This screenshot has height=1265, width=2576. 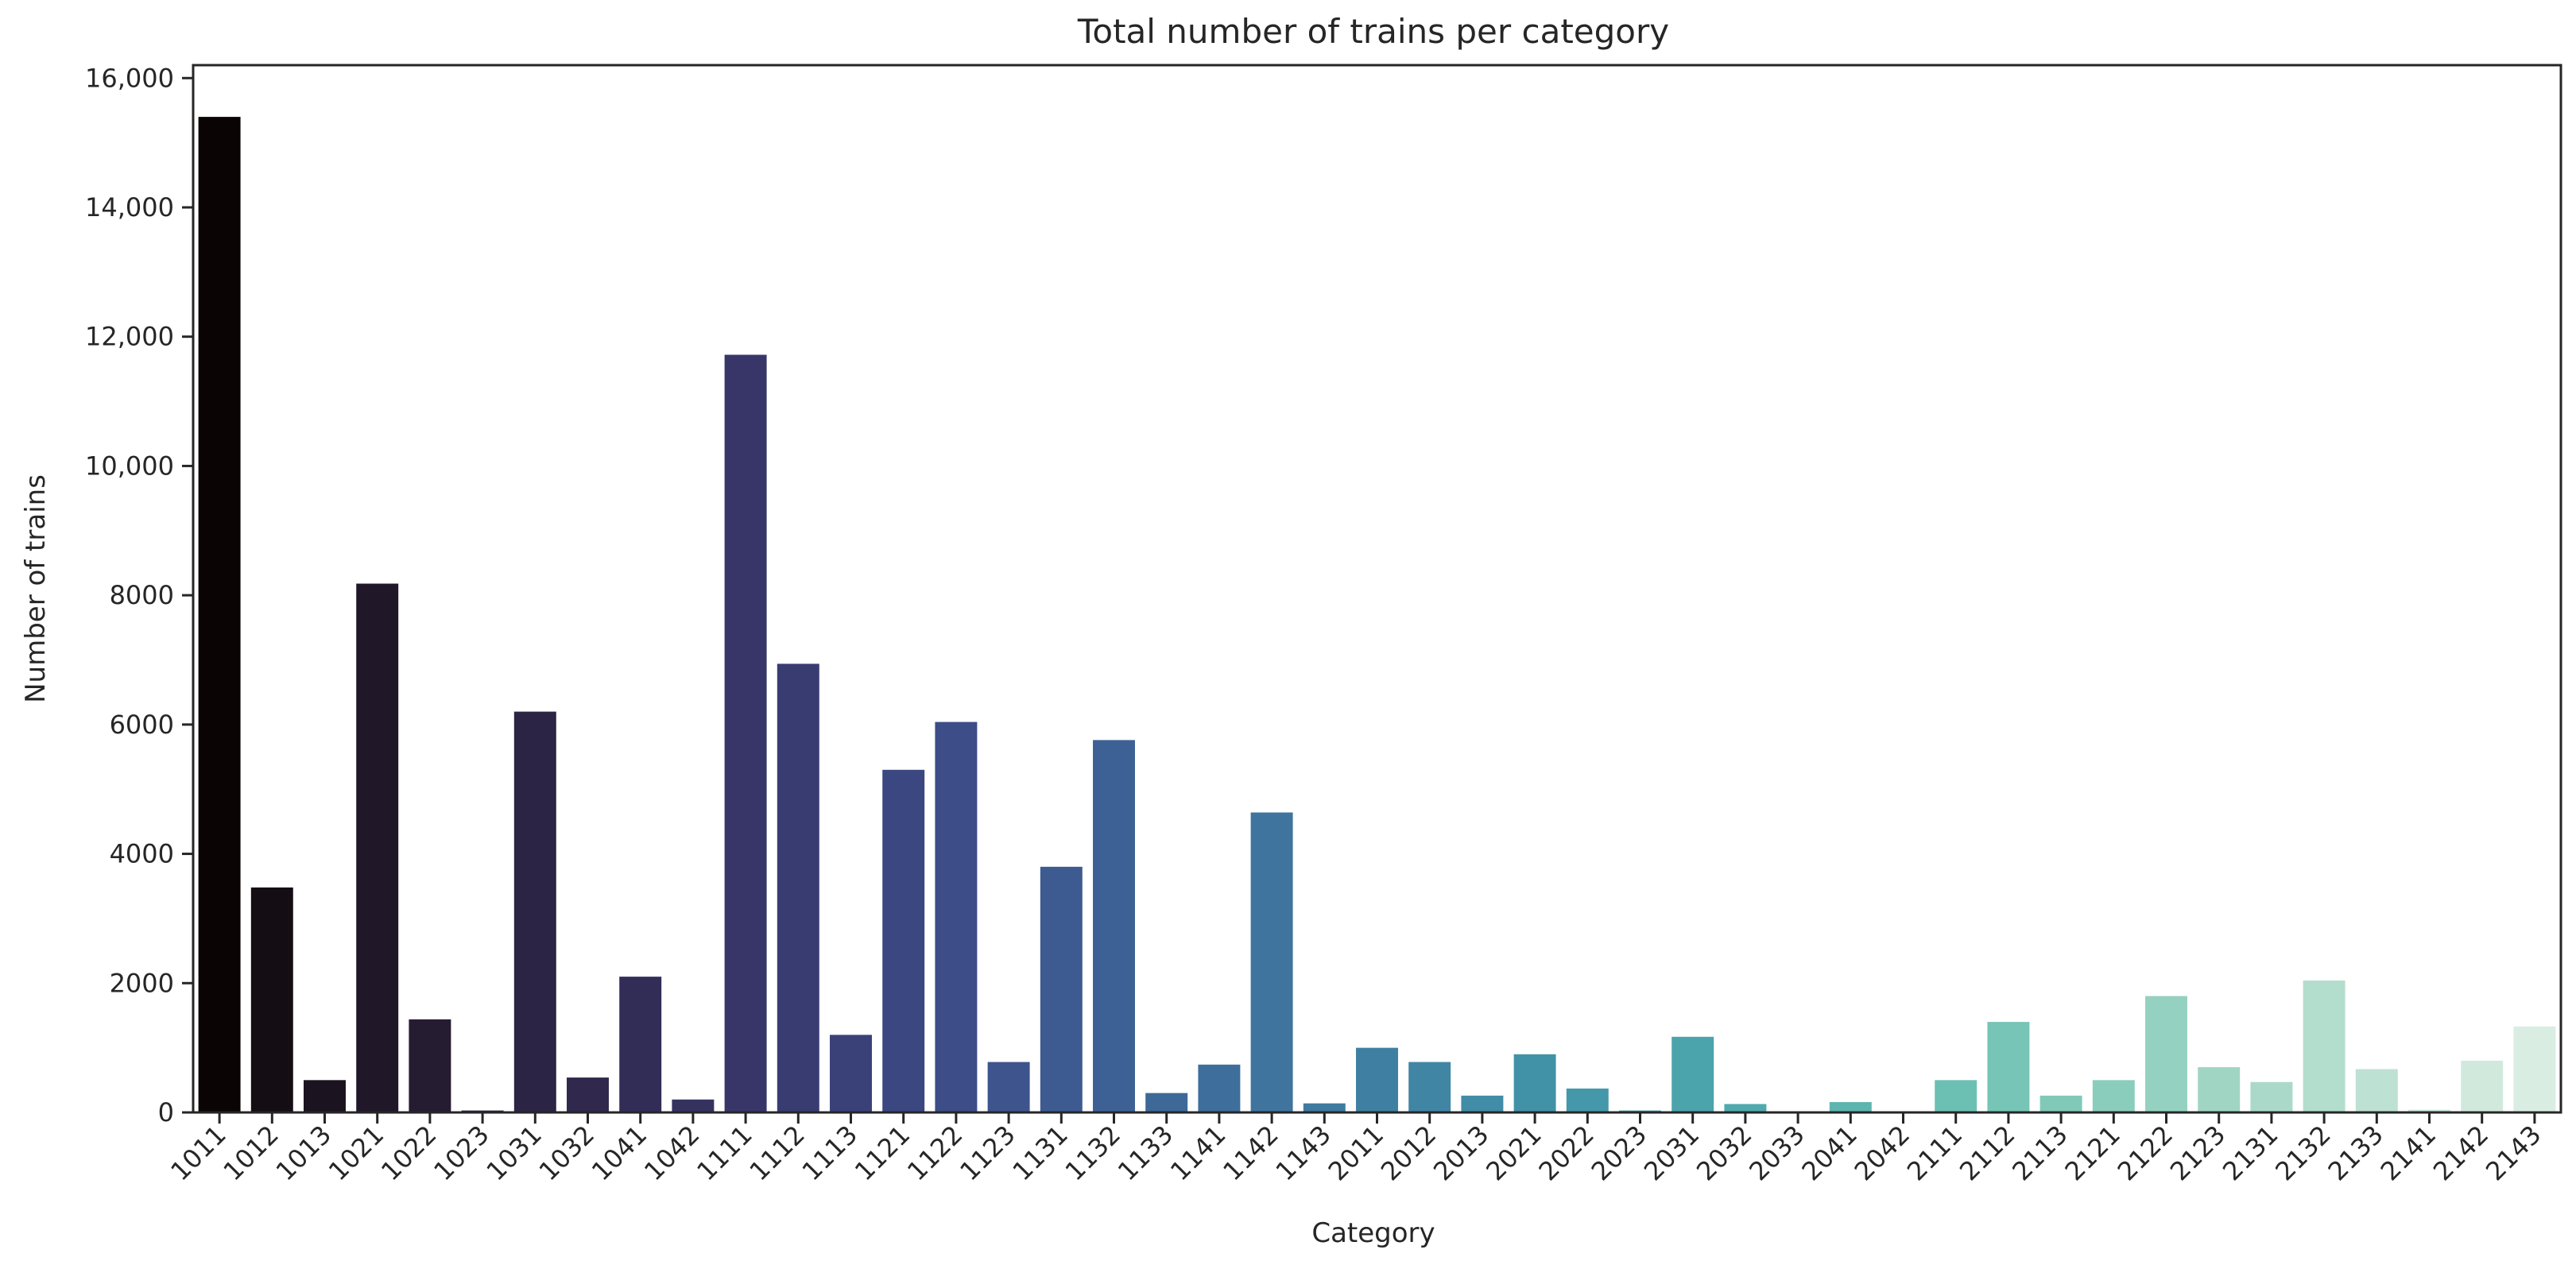 What do you see at coordinates (829, 1153) in the screenshot?
I see `x-tick-label-1113: 1113` at bounding box center [829, 1153].